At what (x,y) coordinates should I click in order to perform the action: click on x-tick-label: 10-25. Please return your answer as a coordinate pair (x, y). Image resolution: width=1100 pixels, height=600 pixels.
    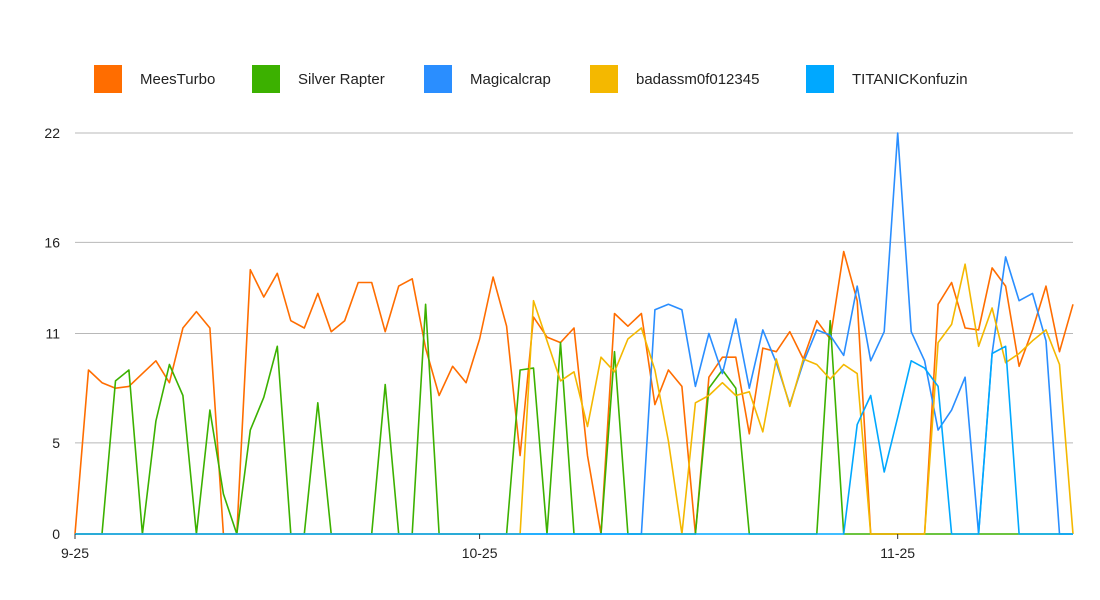
    Looking at the image, I should click on (480, 553).